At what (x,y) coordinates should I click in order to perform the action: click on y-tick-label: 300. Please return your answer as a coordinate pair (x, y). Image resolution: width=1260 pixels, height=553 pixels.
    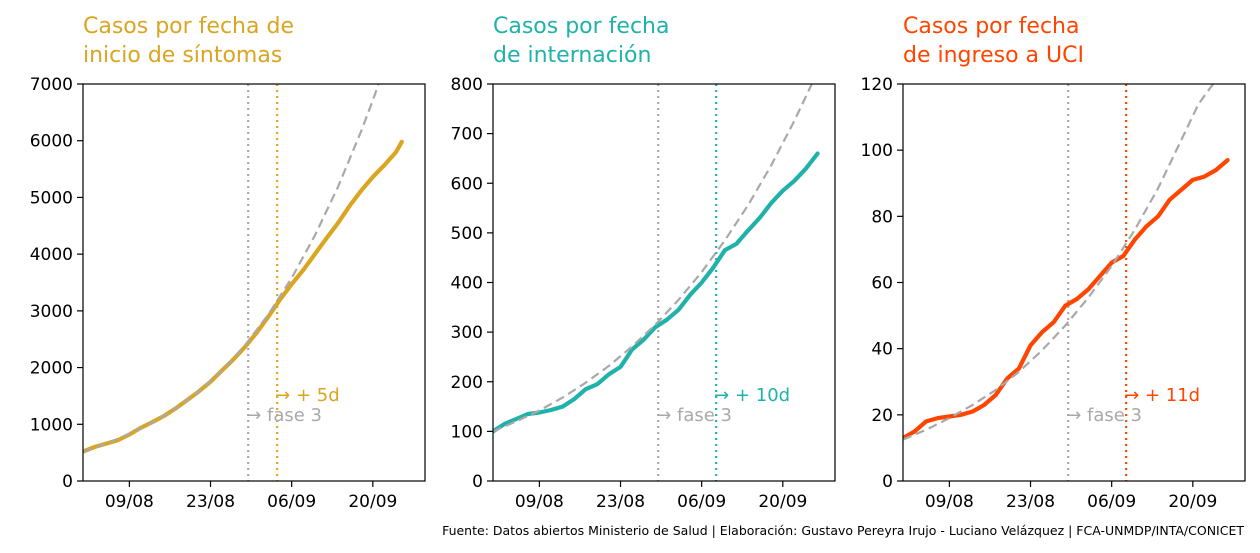
    Looking at the image, I should click on (467, 333).